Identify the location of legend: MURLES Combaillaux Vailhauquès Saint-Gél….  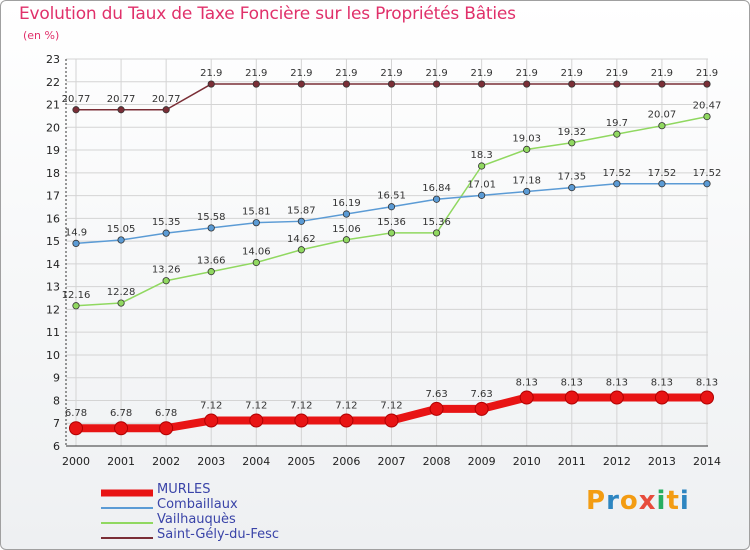
(231, 513).